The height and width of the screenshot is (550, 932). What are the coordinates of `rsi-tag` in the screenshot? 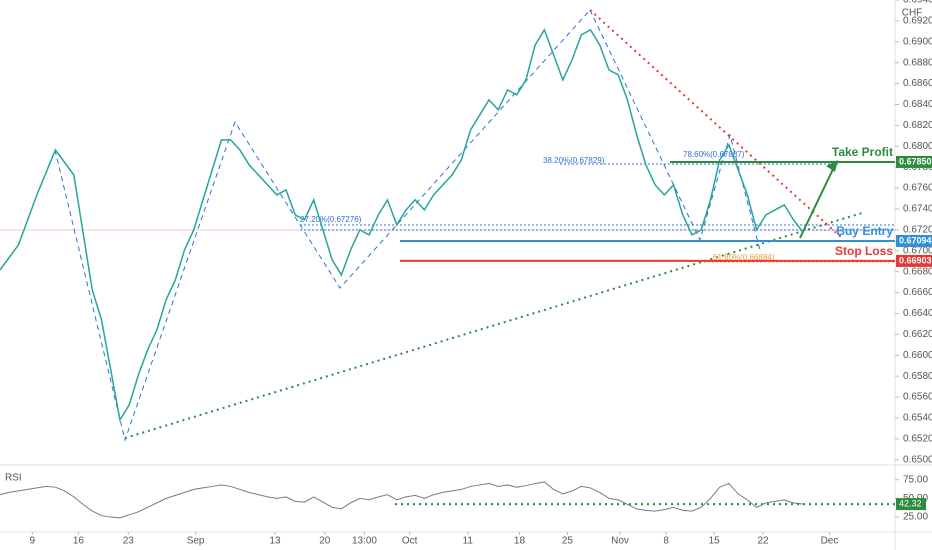 It's located at (911, 504).